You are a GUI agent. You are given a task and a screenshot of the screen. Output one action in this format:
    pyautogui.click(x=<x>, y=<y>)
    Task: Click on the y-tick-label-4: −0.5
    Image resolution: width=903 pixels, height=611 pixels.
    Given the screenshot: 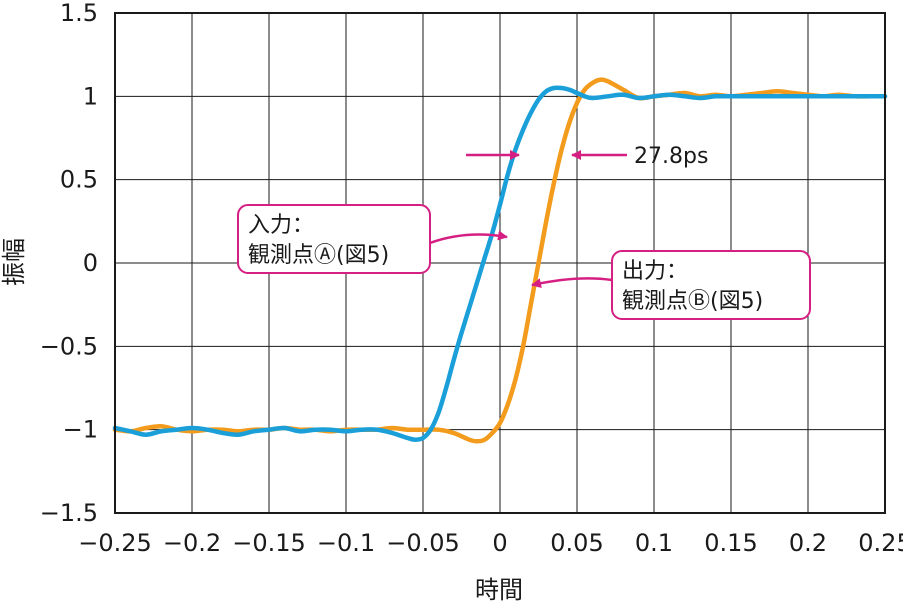 What is the action you would take?
    pyautogui.click(x=69, y=346)
    